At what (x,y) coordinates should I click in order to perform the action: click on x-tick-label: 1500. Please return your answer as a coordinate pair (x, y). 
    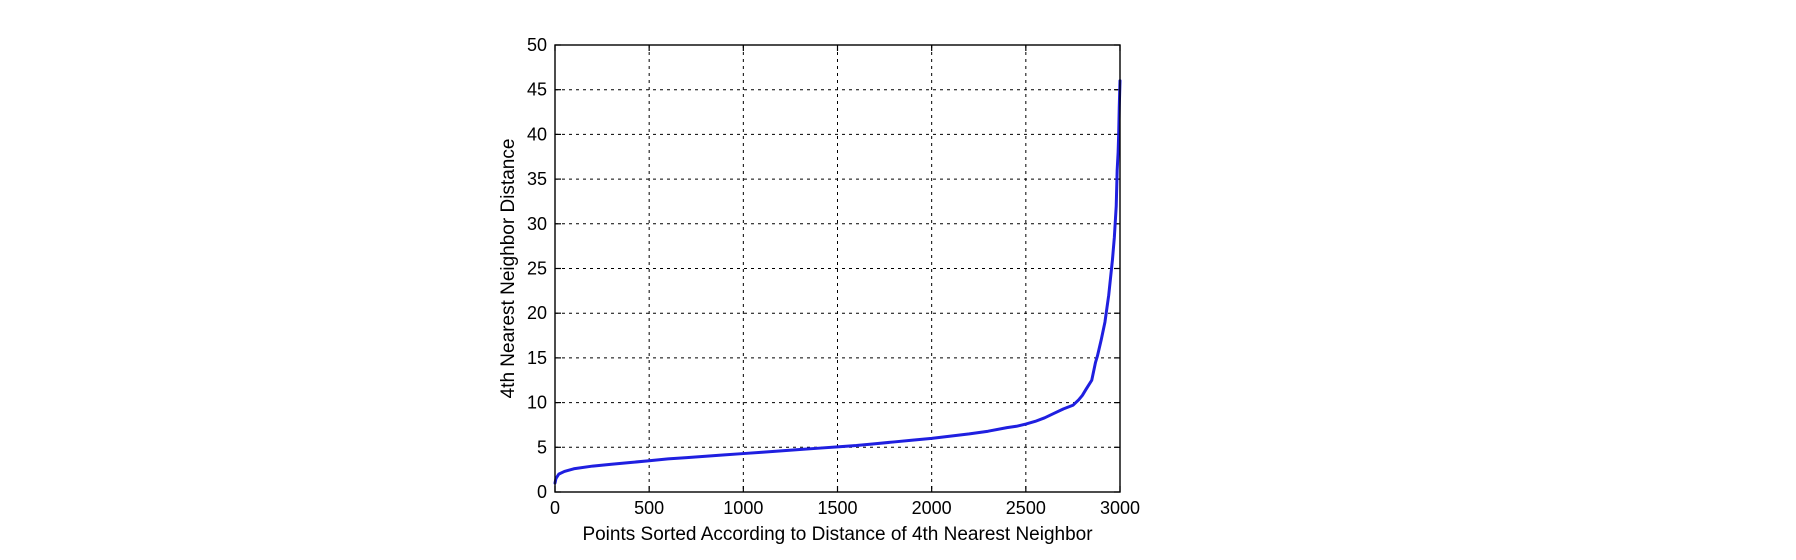
    Looking at the image, I should click on (837, 508).